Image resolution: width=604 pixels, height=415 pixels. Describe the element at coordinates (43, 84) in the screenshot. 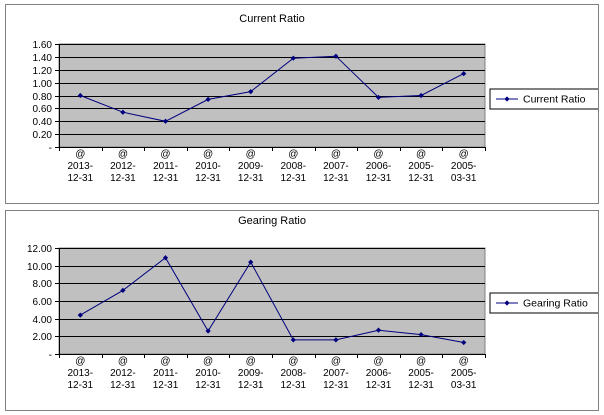

I see `y-tick-label: 1.00` at that location.